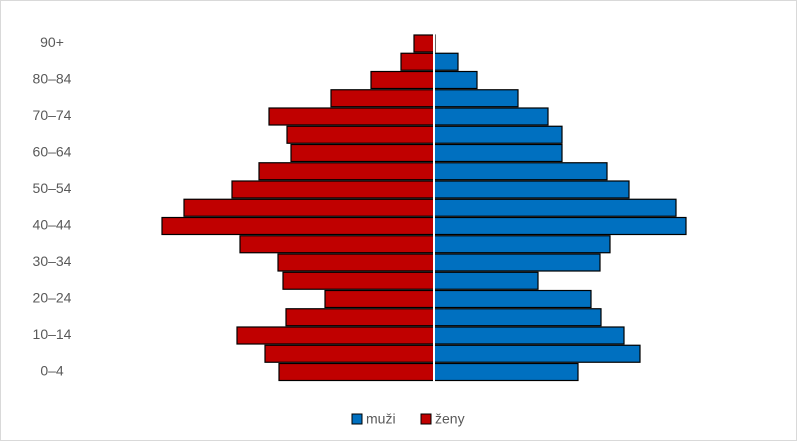 The height and width of the screenshot is (441, 797). Describe the element at coordinates (52, 79) in the screenshot. I see `y-tick-label: 80–84` at that location.